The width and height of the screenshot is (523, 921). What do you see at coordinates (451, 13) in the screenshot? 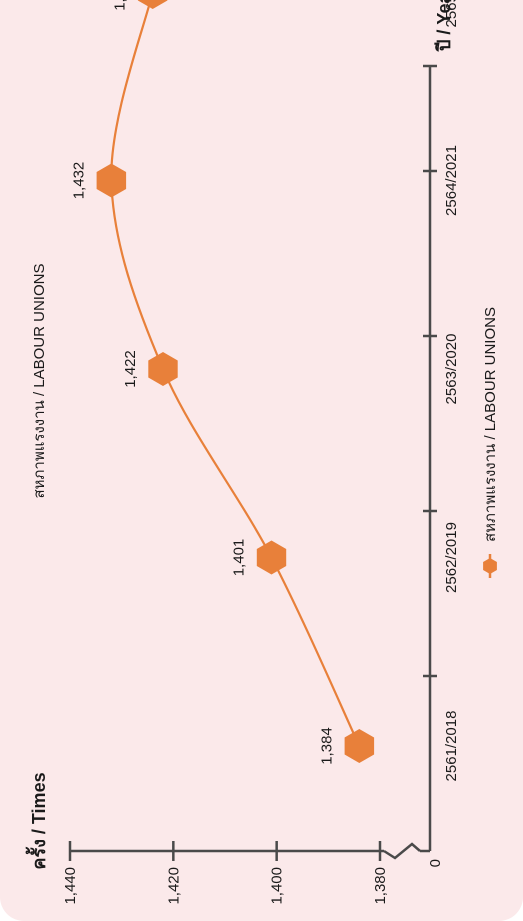
I see `x-tick-label: 2565/2022` at bounding box center [451, 13].